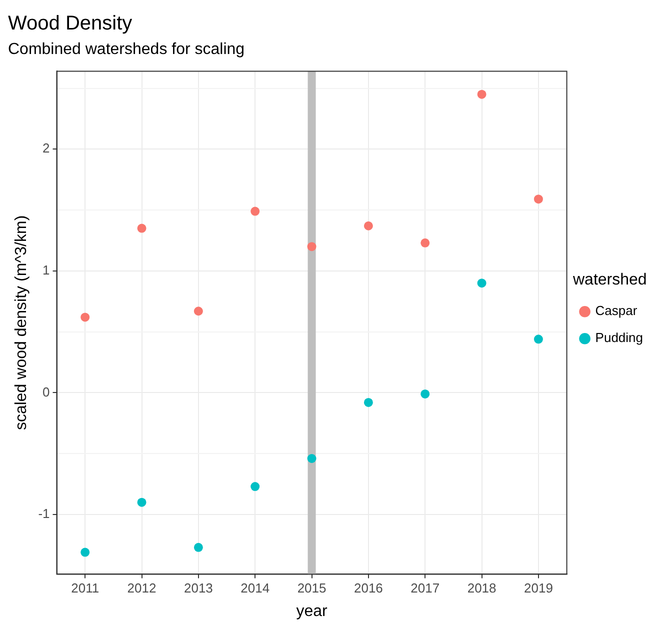 The height and width of the screenshot is (635, 669). I want to click on legend-title: watershed, so click(609, 279).